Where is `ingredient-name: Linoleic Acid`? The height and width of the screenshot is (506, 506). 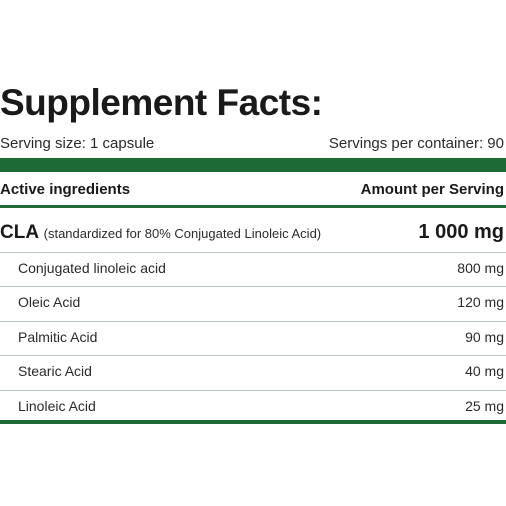
ingredient-name: Linoleic Acid is located at coordinates (57, 405).